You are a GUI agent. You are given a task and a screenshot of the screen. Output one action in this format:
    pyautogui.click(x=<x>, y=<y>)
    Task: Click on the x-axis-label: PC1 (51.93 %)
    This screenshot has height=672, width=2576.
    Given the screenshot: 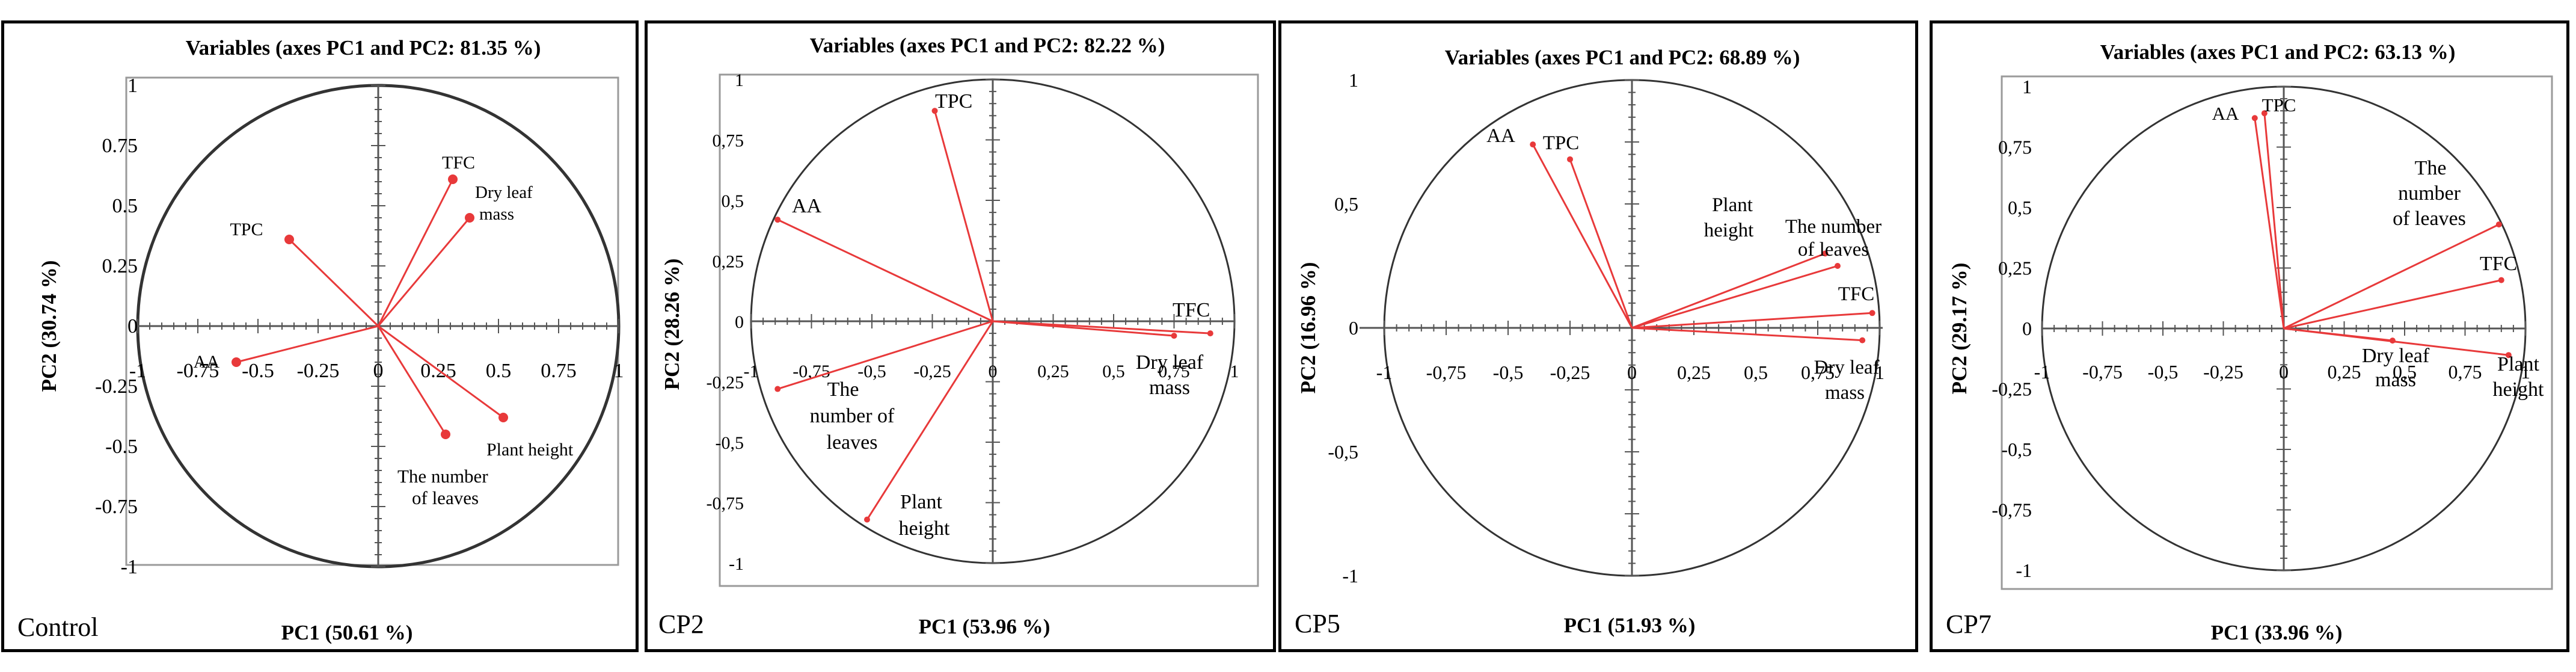 What is the action you would take?
    pyautogui.click(x=1630, y=625)
    